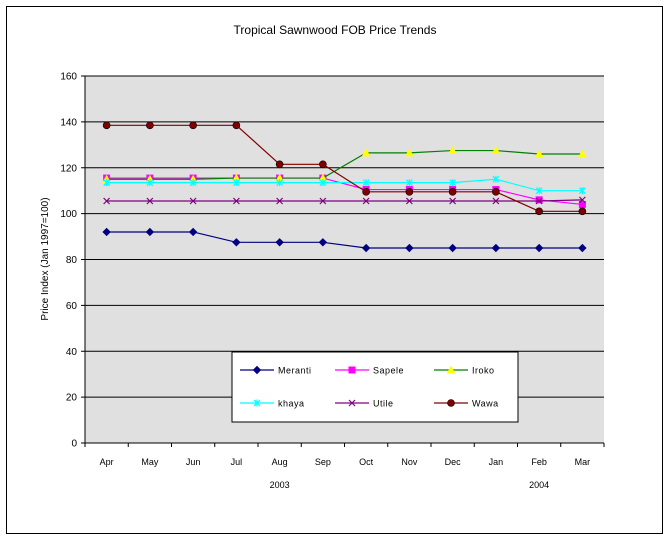 This screenshot has width=670, height=542. Describe the element at coordinates (485, 404) in the screenshot. I see `legend-label: Wawa` at that location.